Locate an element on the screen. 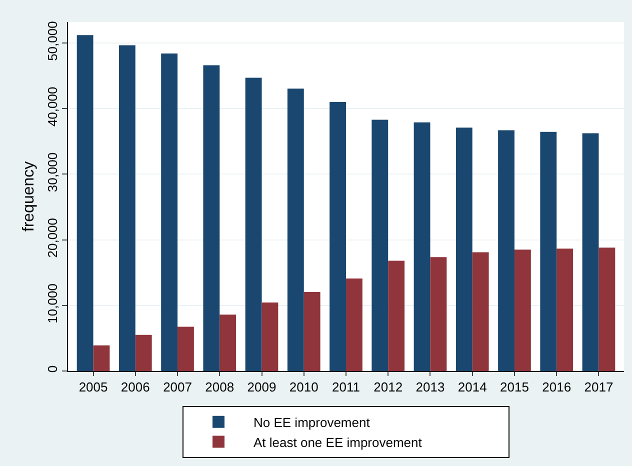 This screenshot has width=632, height=466. x-tick-label: 2017 is located at coordinates (599, 387).